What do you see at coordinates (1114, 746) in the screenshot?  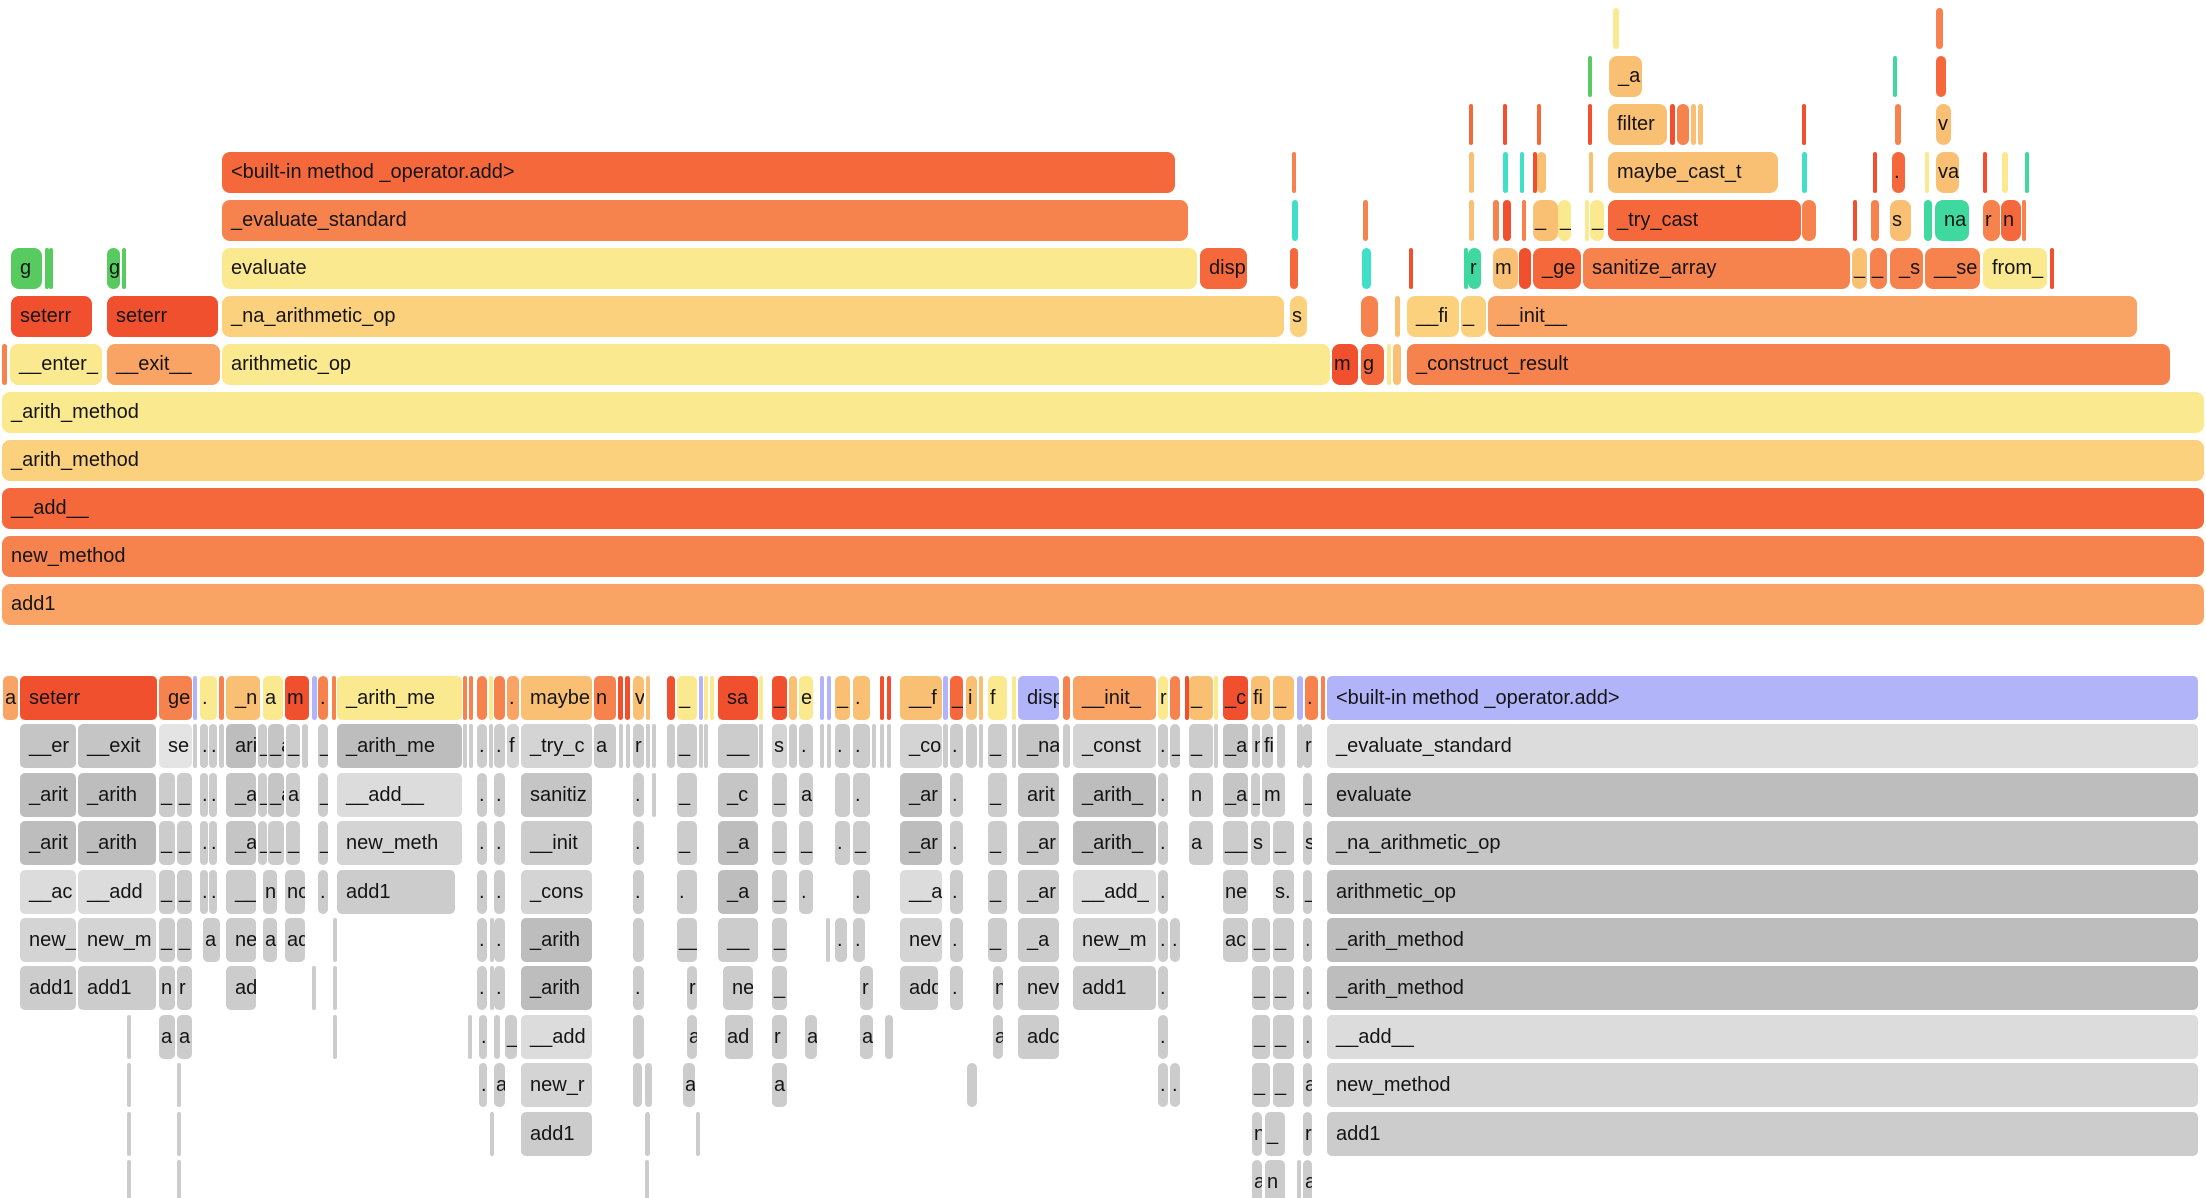 I see `caller-frame-_const: _const` at bounding box center [1114, 746].